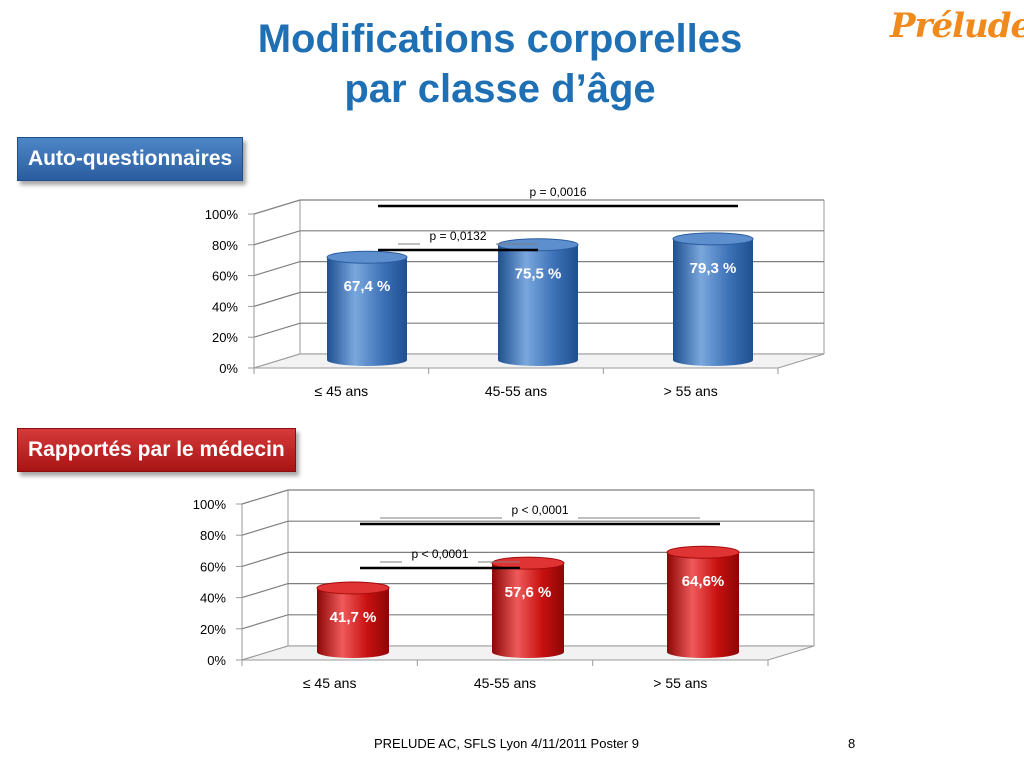 This screenshot has width=1024, height=768. I want to click on p-value-label: p = 0,0132, so click(457, 236).